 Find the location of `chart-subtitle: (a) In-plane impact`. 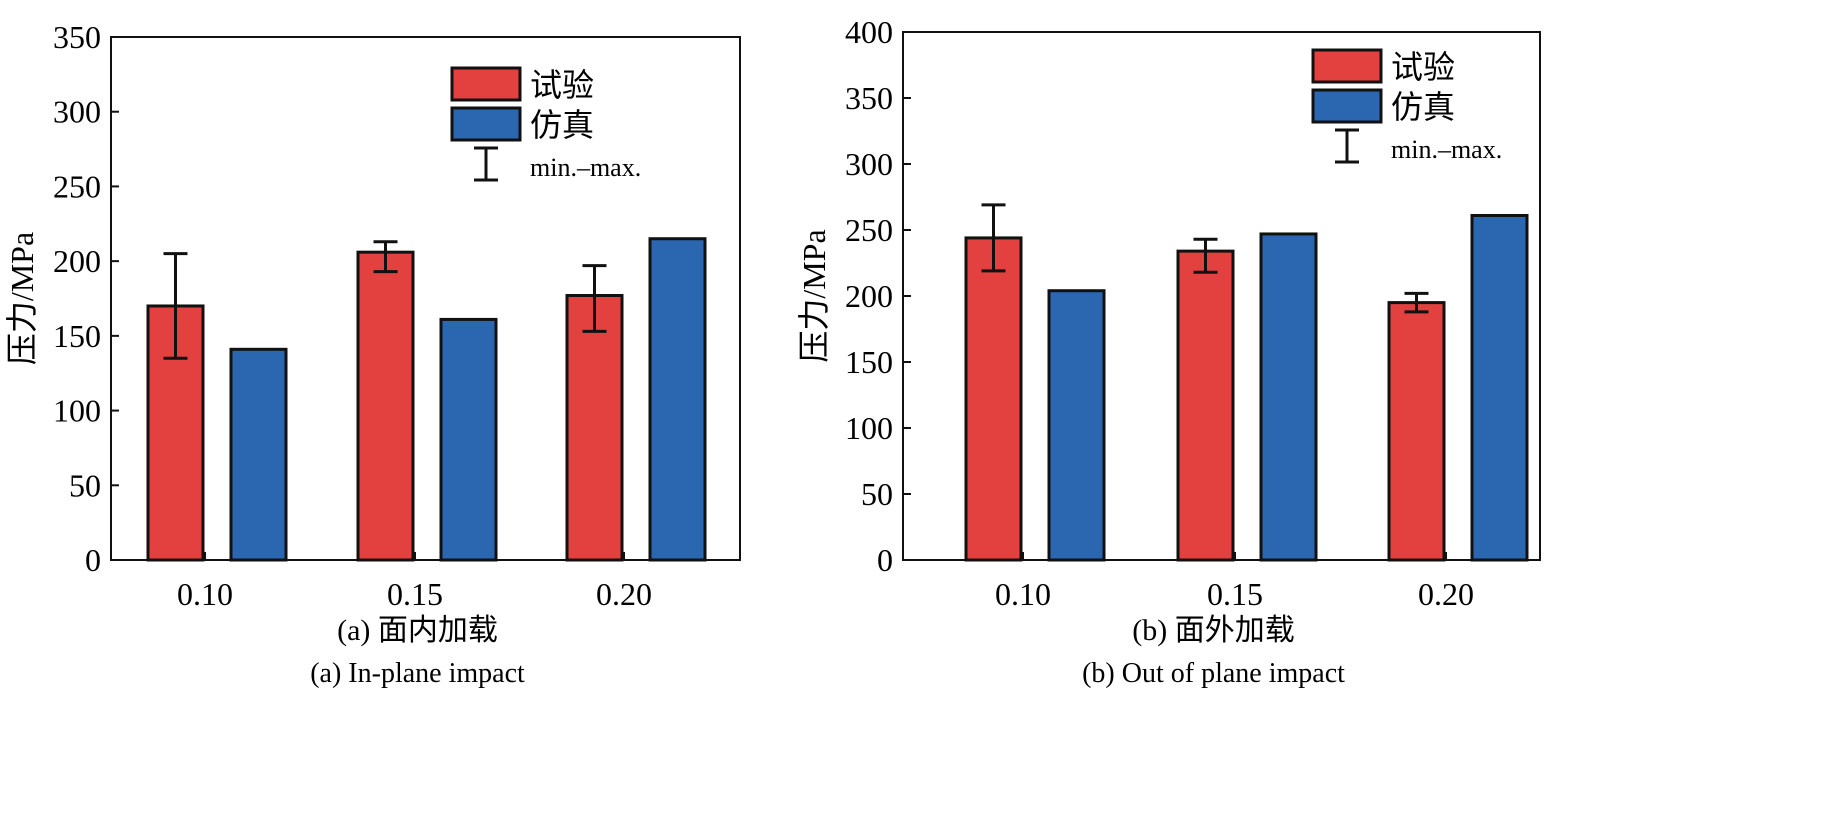

chart-subtitle: (a) In-plane impact is located at coordinates (417, 673).